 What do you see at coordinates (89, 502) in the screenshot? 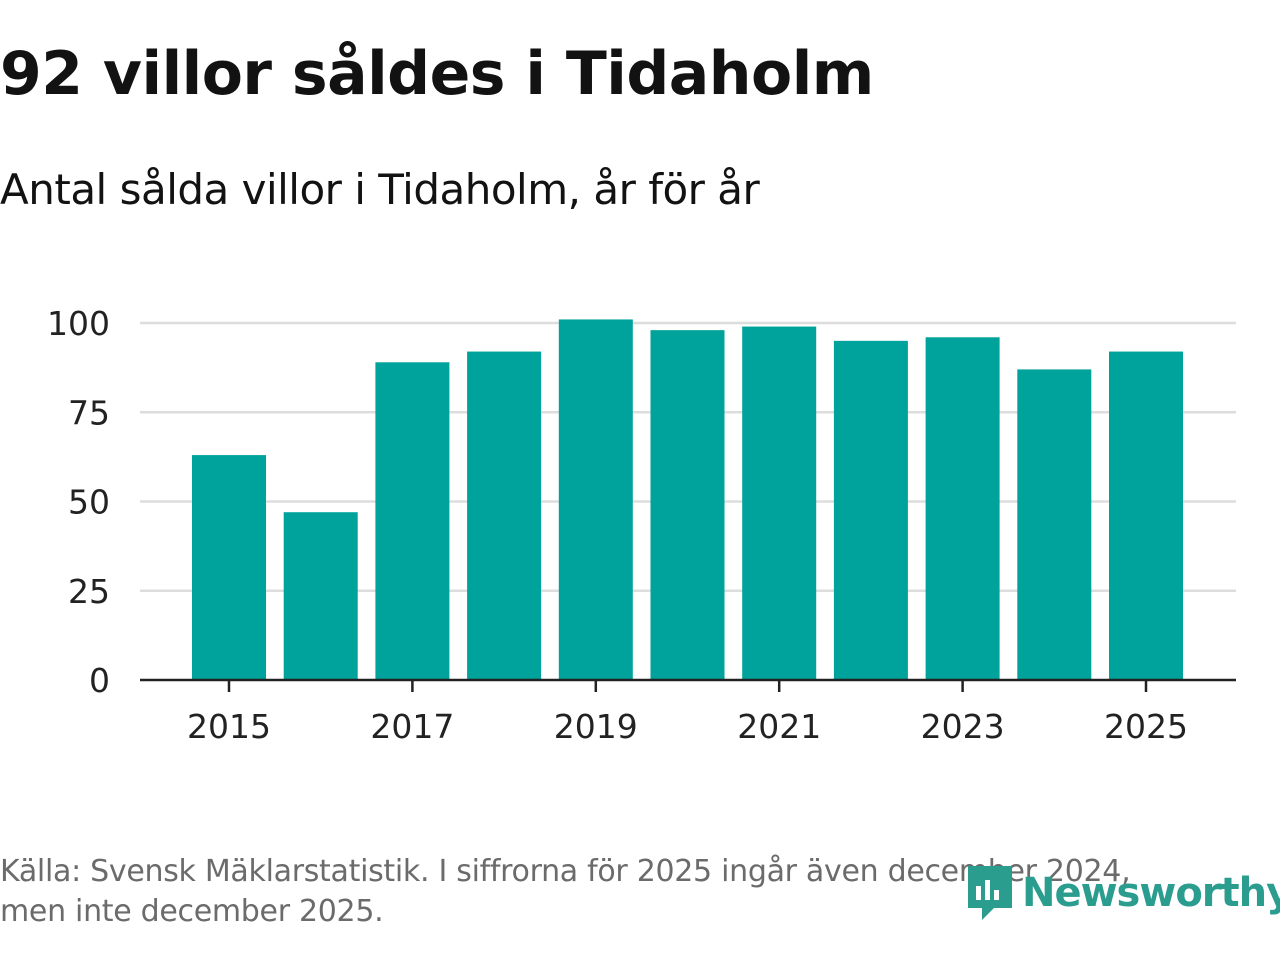
I see `y-tick-label: 50` at bounding box center [89, 502].